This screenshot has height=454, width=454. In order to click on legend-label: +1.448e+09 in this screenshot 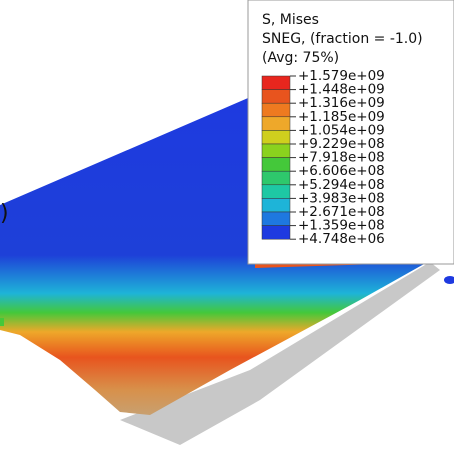, I will do `click(341, 90)`.